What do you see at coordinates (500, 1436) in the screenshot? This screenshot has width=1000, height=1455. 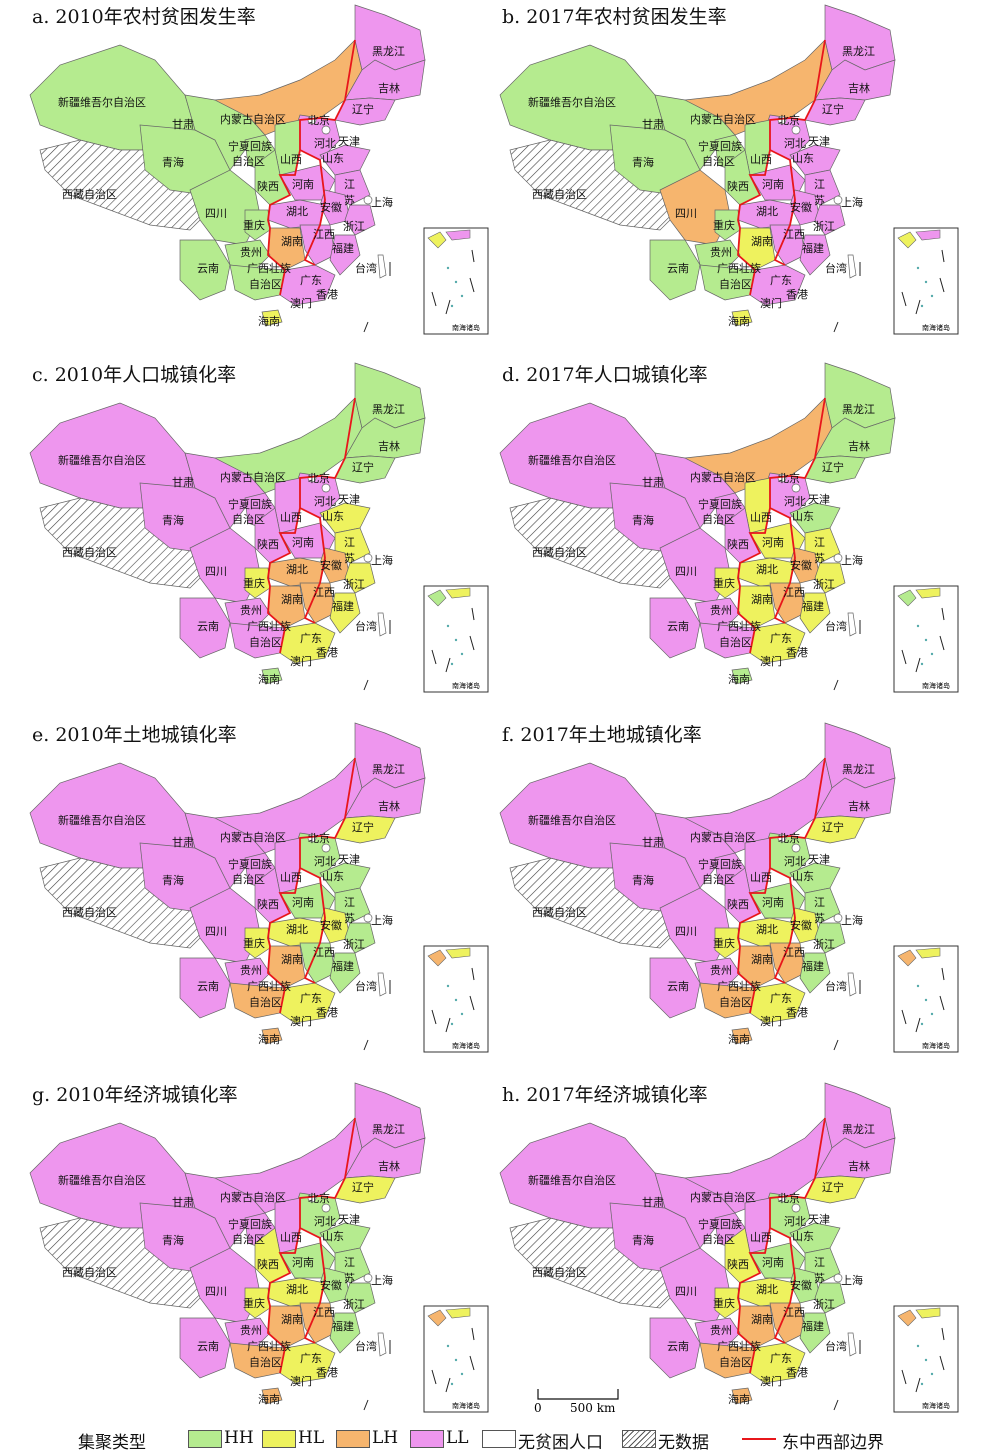 I see `legend: 集聚类型 HH HL LH LL 无贫困人口 无数据 东中西部边界` at bounding box center [500, 1436].